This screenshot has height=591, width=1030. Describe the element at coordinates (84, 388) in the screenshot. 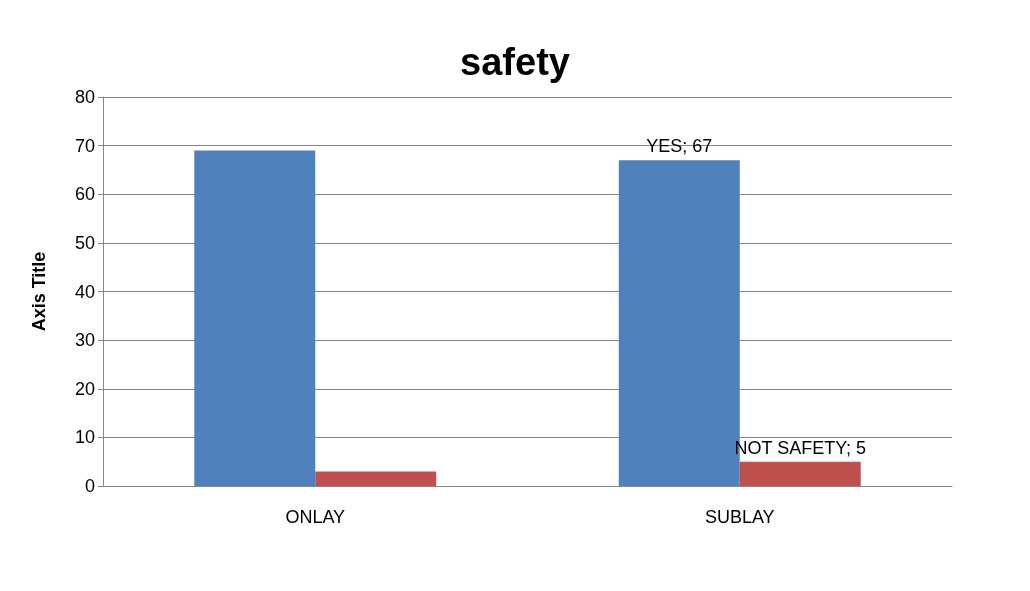

I see `y-tick-label: 20` at that location.